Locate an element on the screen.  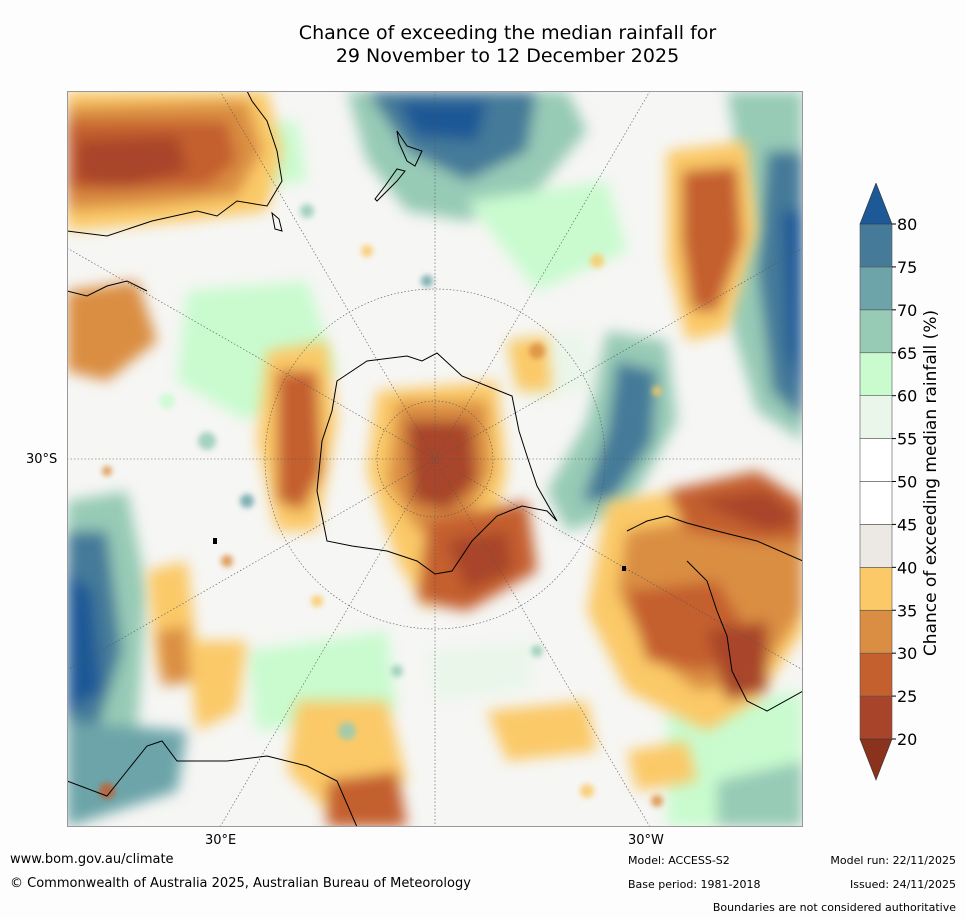
colorbar-tick-label-75: 75 is located at coordinates (907, 267).